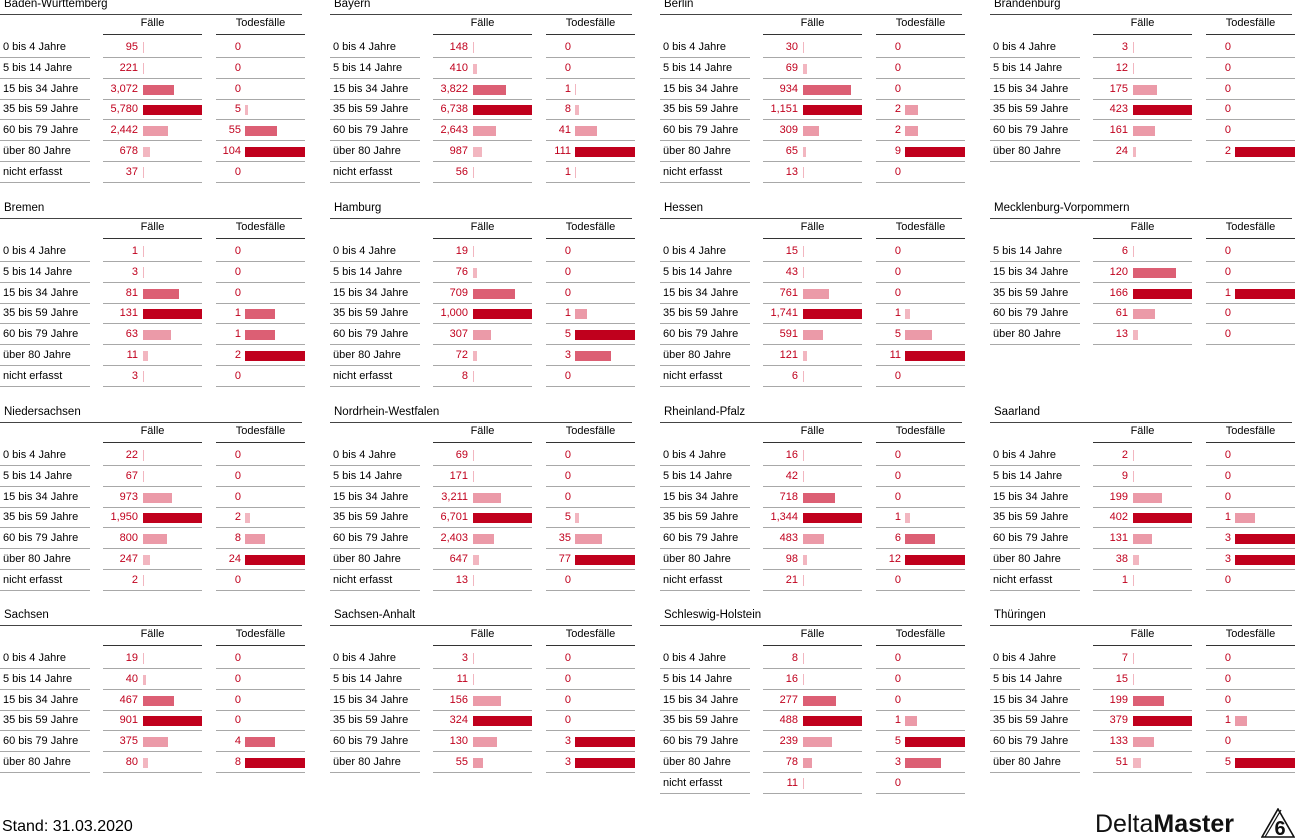  What do you see at coordinates (1121, 313) in the screenshot?
I see `cases-value: 61` at bounding box center [1121, 313].